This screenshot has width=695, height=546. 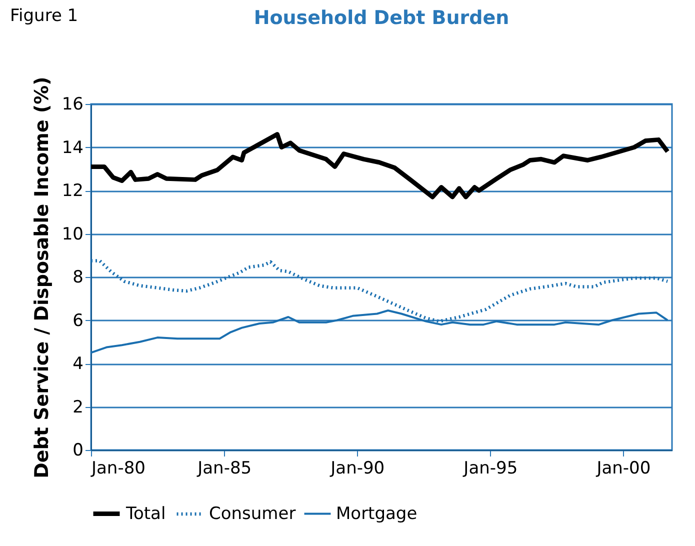 I want to click on x-tick-label: Jan-00, so click(x=623, y=468).